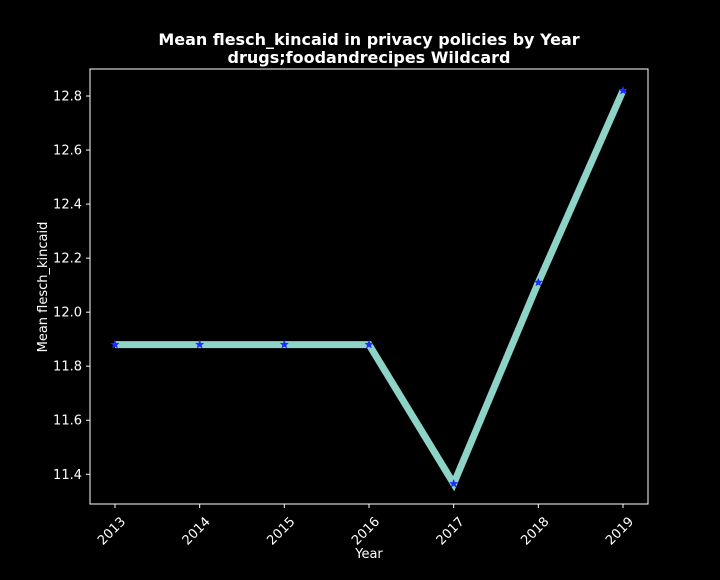  Describe the element at coordinates (67, 151) in the screenshot. I see `y-tick-label: 12.6` at that location.